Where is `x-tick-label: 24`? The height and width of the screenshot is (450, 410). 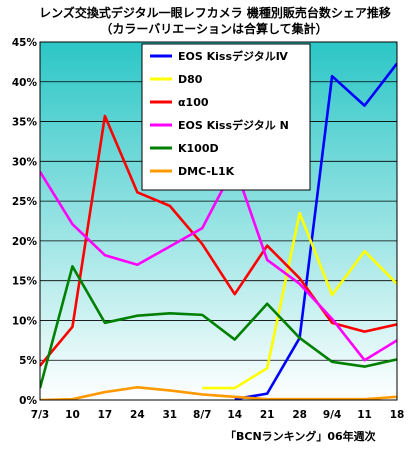 x-tick-label: 24 is located at coordinates (137, 415).